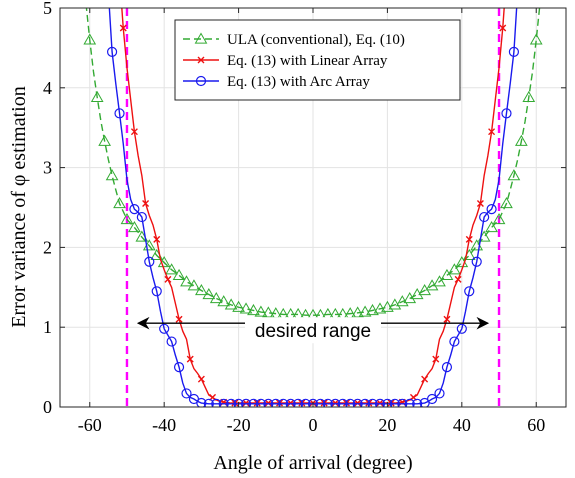  Describe the element at coordinates (47, 88) in the screenshot. I see `y-tick-label: 4` at that location.